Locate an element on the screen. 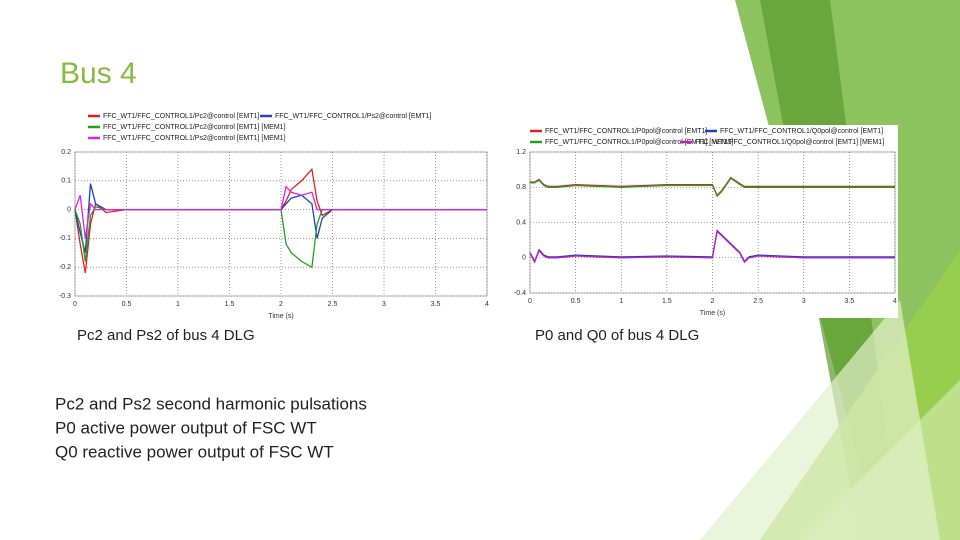 This screenshot has width=960, height=540. y-tick-label: -0.1 is located at coordinates (65, 238).